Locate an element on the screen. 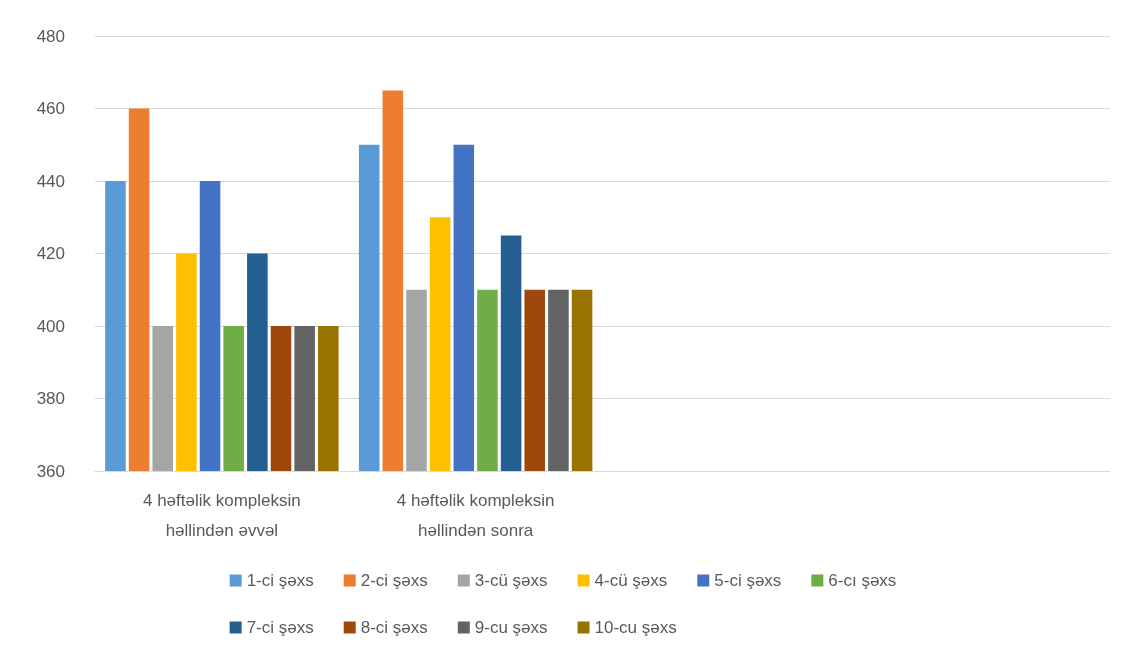  legend-label: 4-cü şəxs is located at coordinates (631, 580).